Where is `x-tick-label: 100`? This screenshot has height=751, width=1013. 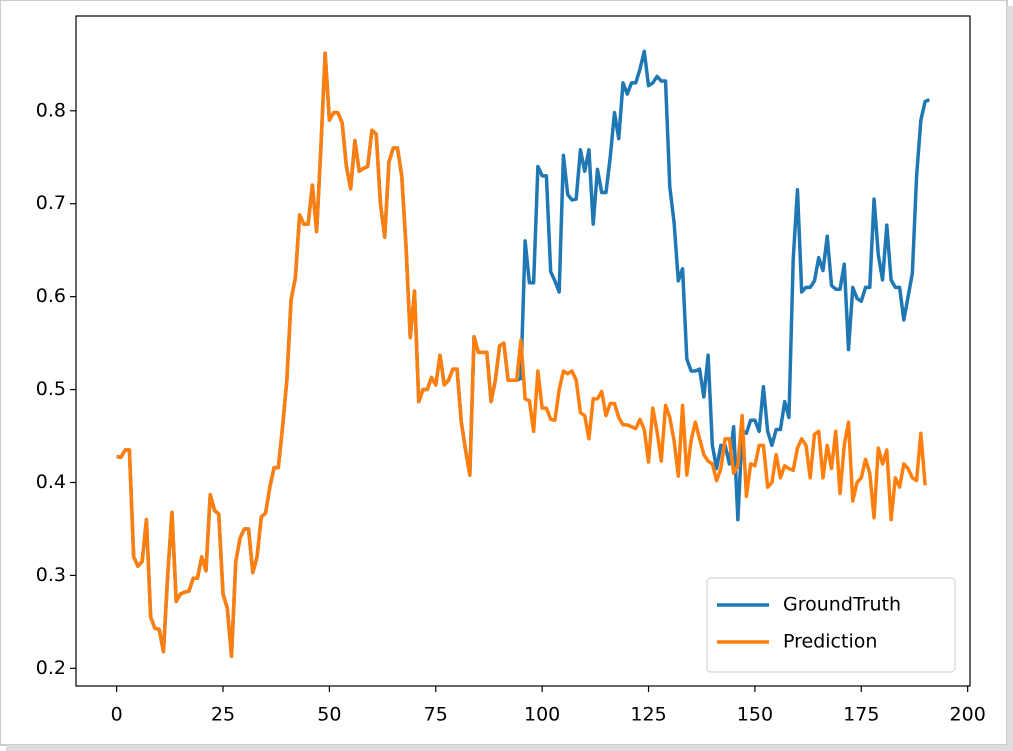
x-tick-label: 100 is located at coordinates (542, 715).